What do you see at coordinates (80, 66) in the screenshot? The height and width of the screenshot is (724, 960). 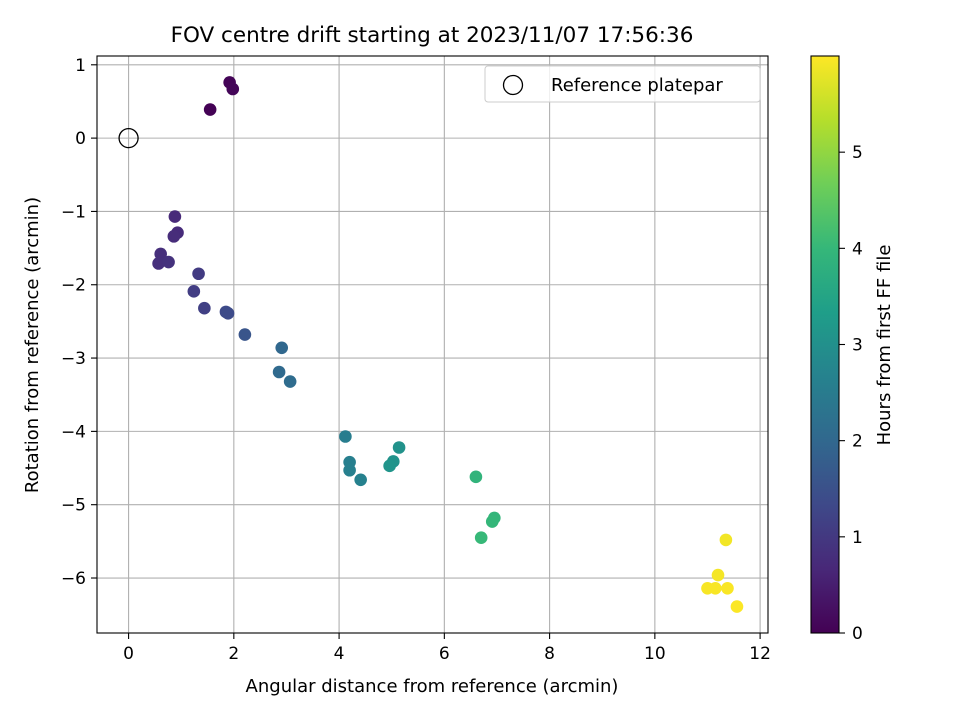 I see `y-tick-label: 1` at bounding box center [80, 66].